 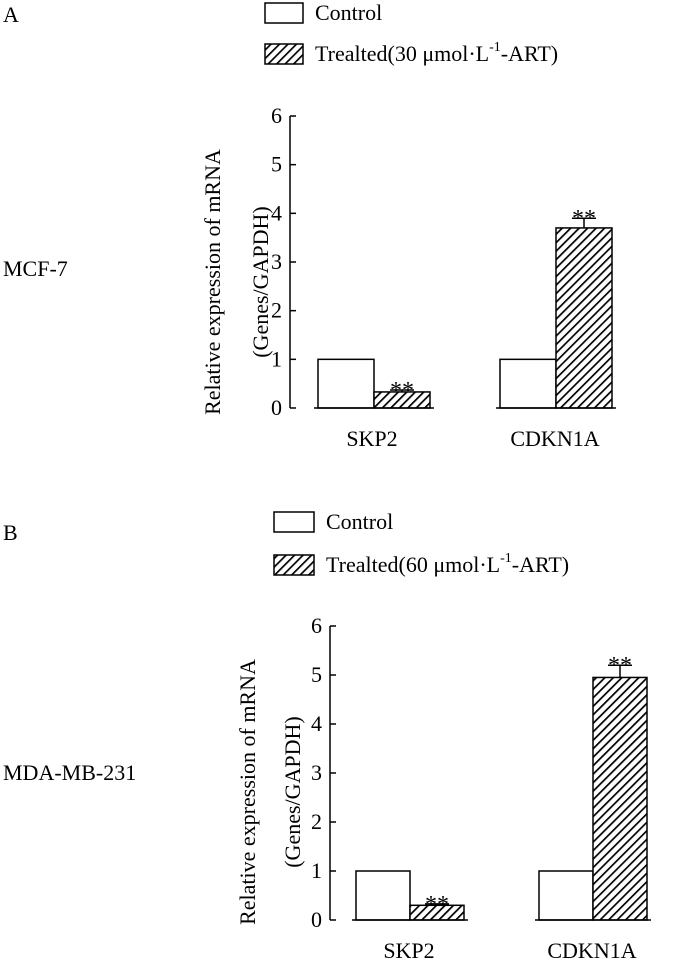 I want to click on panel-label: A, so click(x=11, y=14).